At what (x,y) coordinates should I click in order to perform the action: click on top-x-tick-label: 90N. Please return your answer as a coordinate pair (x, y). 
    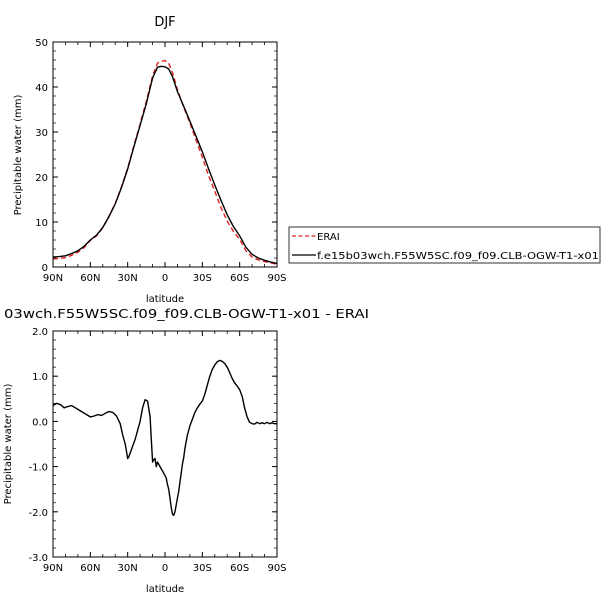
    Looking at the image, I should click on (53, 278).